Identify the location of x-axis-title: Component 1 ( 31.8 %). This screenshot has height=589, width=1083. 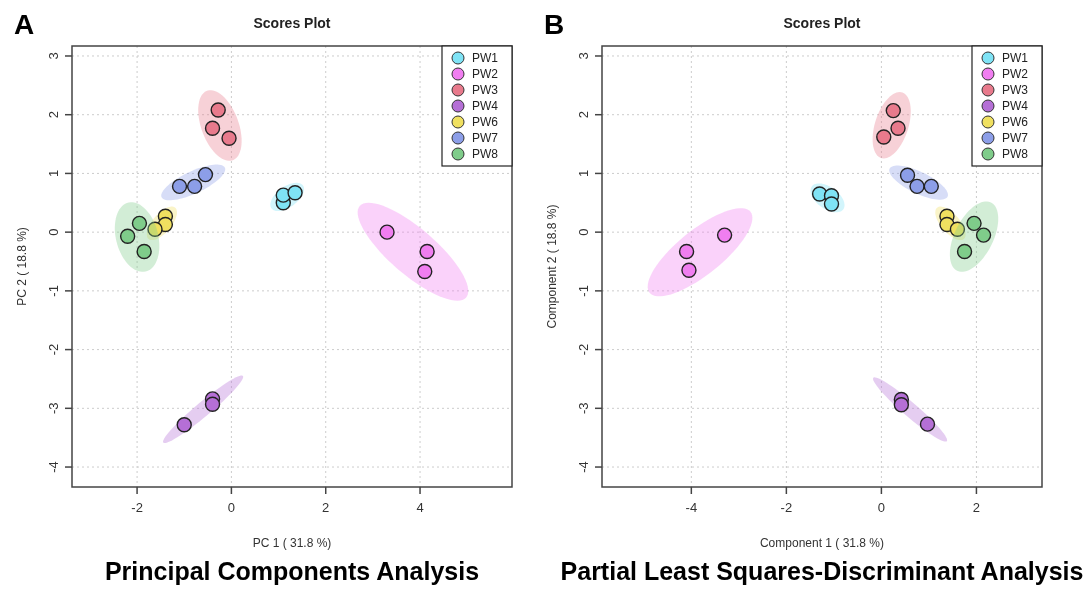
(822, 543).